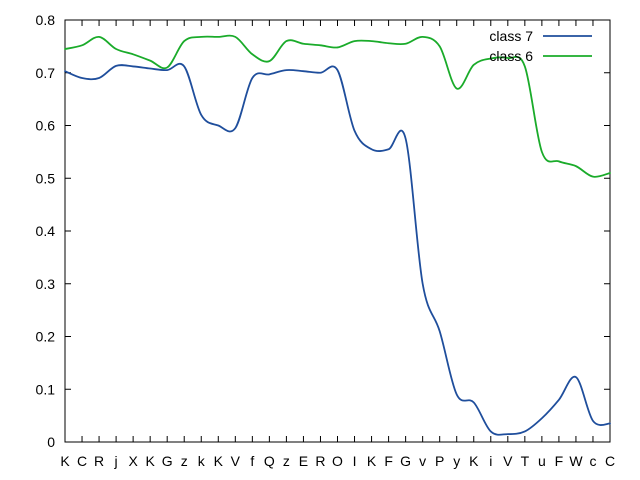  Describe the element at coordinates (46, 231) in the screenshot. I see `y-tick-label: 0.4` at that location.